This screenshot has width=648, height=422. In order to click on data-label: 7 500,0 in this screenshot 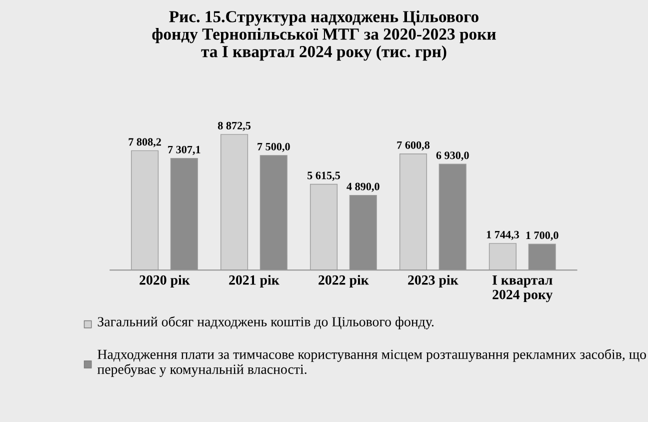, I will do `click(274, 147)`.